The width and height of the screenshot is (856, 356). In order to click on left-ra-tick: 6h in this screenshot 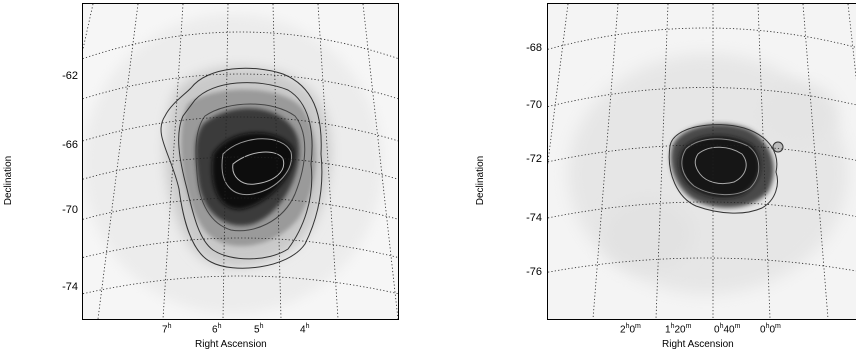, I will do `click(217, 329)`.